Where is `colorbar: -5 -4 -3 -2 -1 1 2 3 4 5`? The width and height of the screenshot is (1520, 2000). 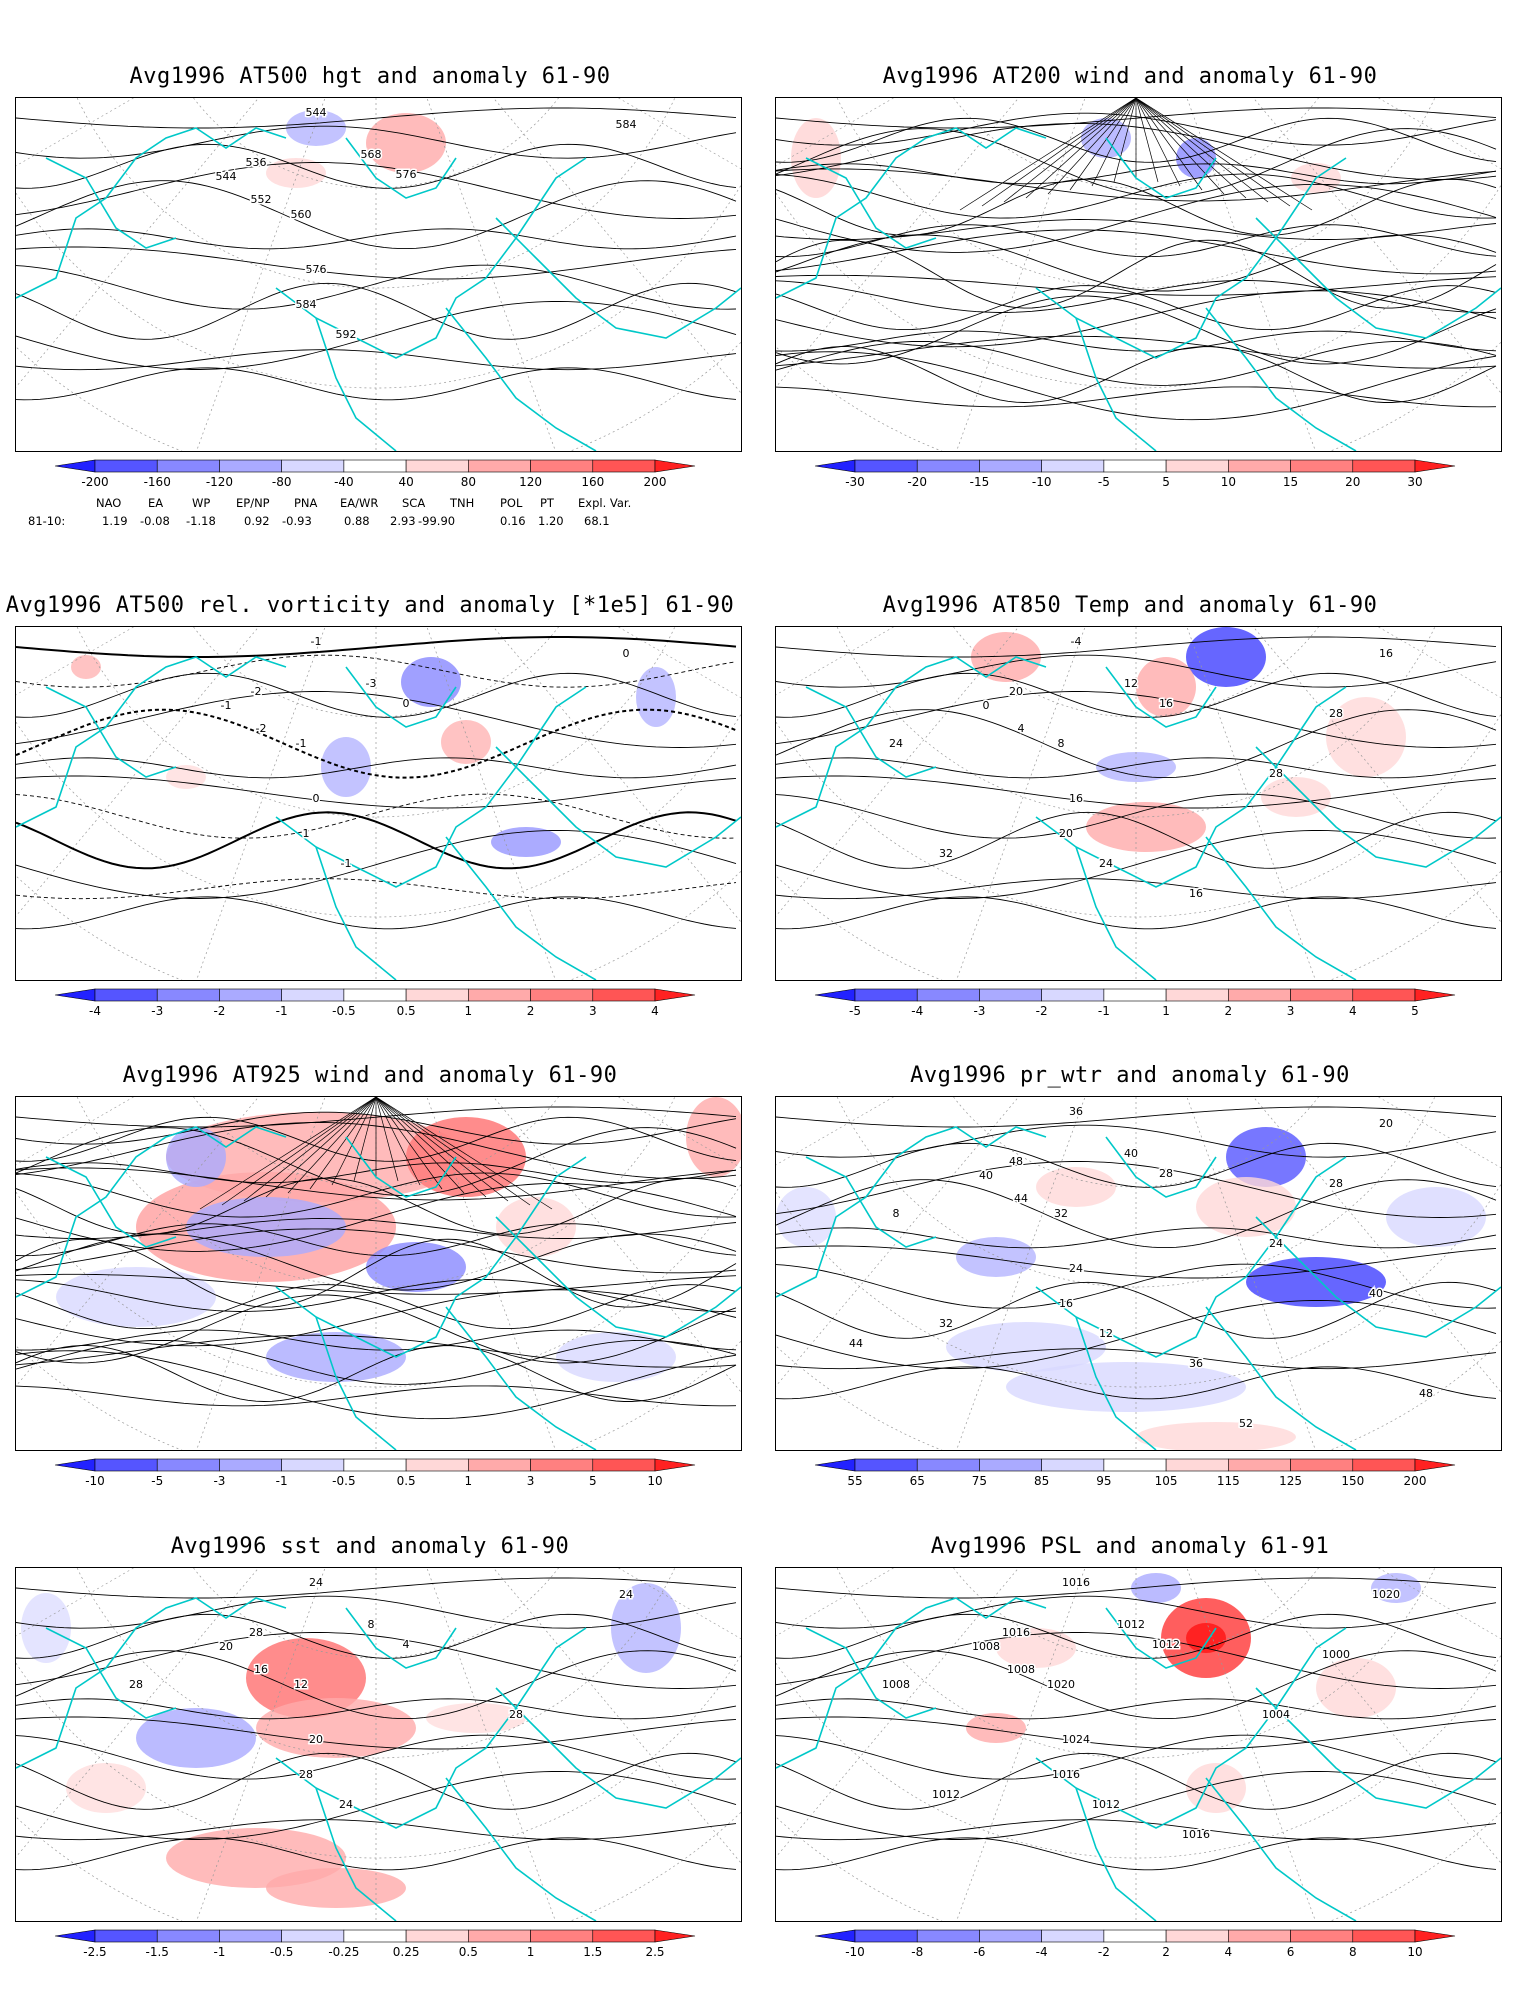 colorbar: -5 -4 -3 -2 -1 1 2 3 4 5 is located at coordinates (1135, 1003).